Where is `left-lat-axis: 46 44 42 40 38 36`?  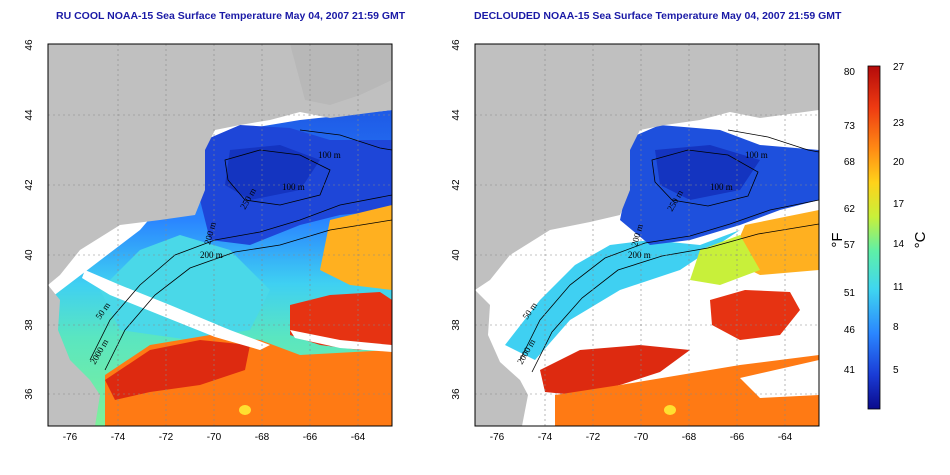
left-lat-axis: 46 44 42 40 38 36 is located at coordinates (29, 219).